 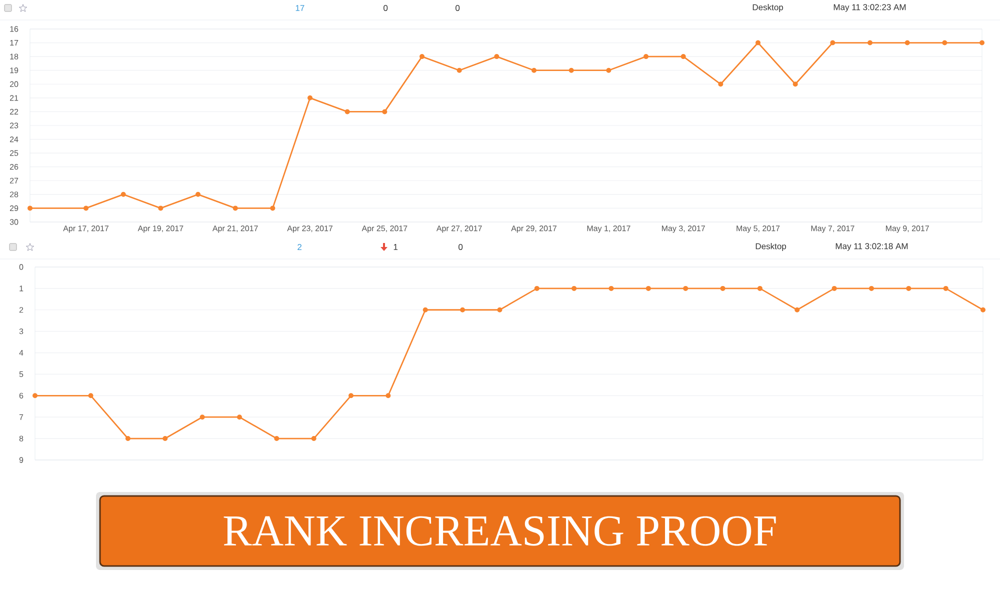 I want to click on y-tick-label: 3, so click(x=21, y=331).